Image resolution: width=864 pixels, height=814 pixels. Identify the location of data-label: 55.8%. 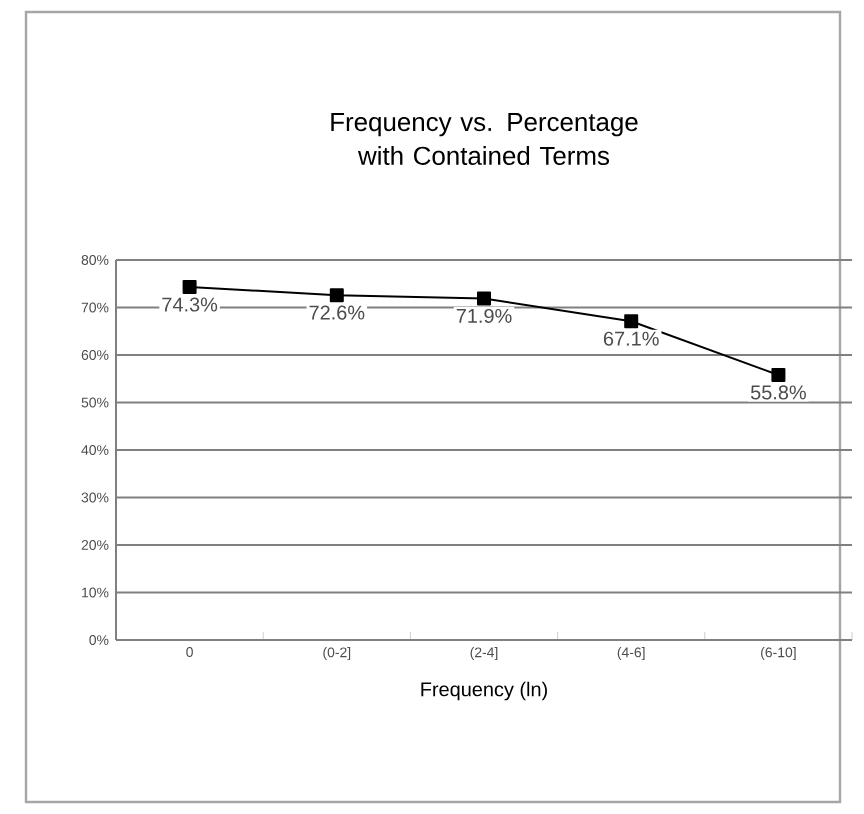
(778, 392).